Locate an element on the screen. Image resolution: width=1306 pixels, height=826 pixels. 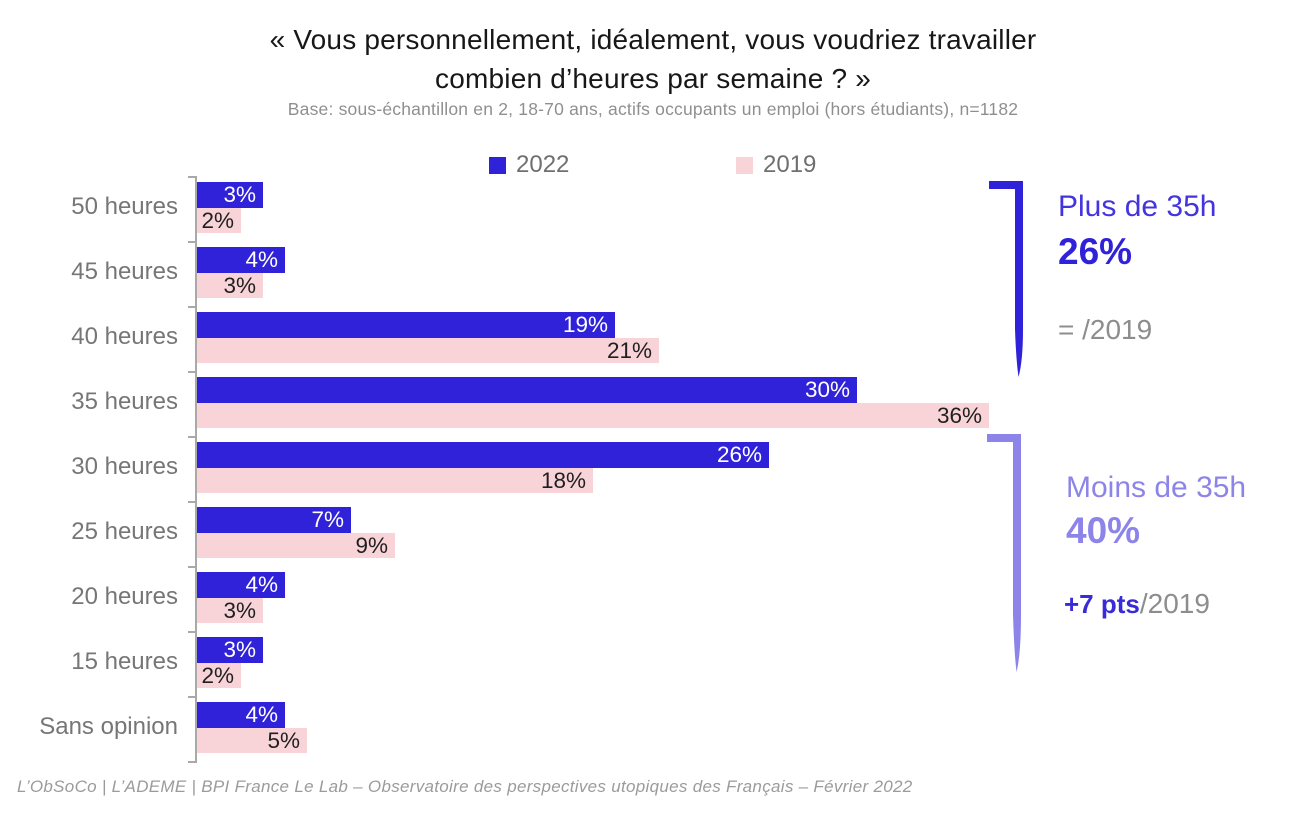
annotation-moins-delta-highlight: +7 pts is located at coordinates (1102, 604).